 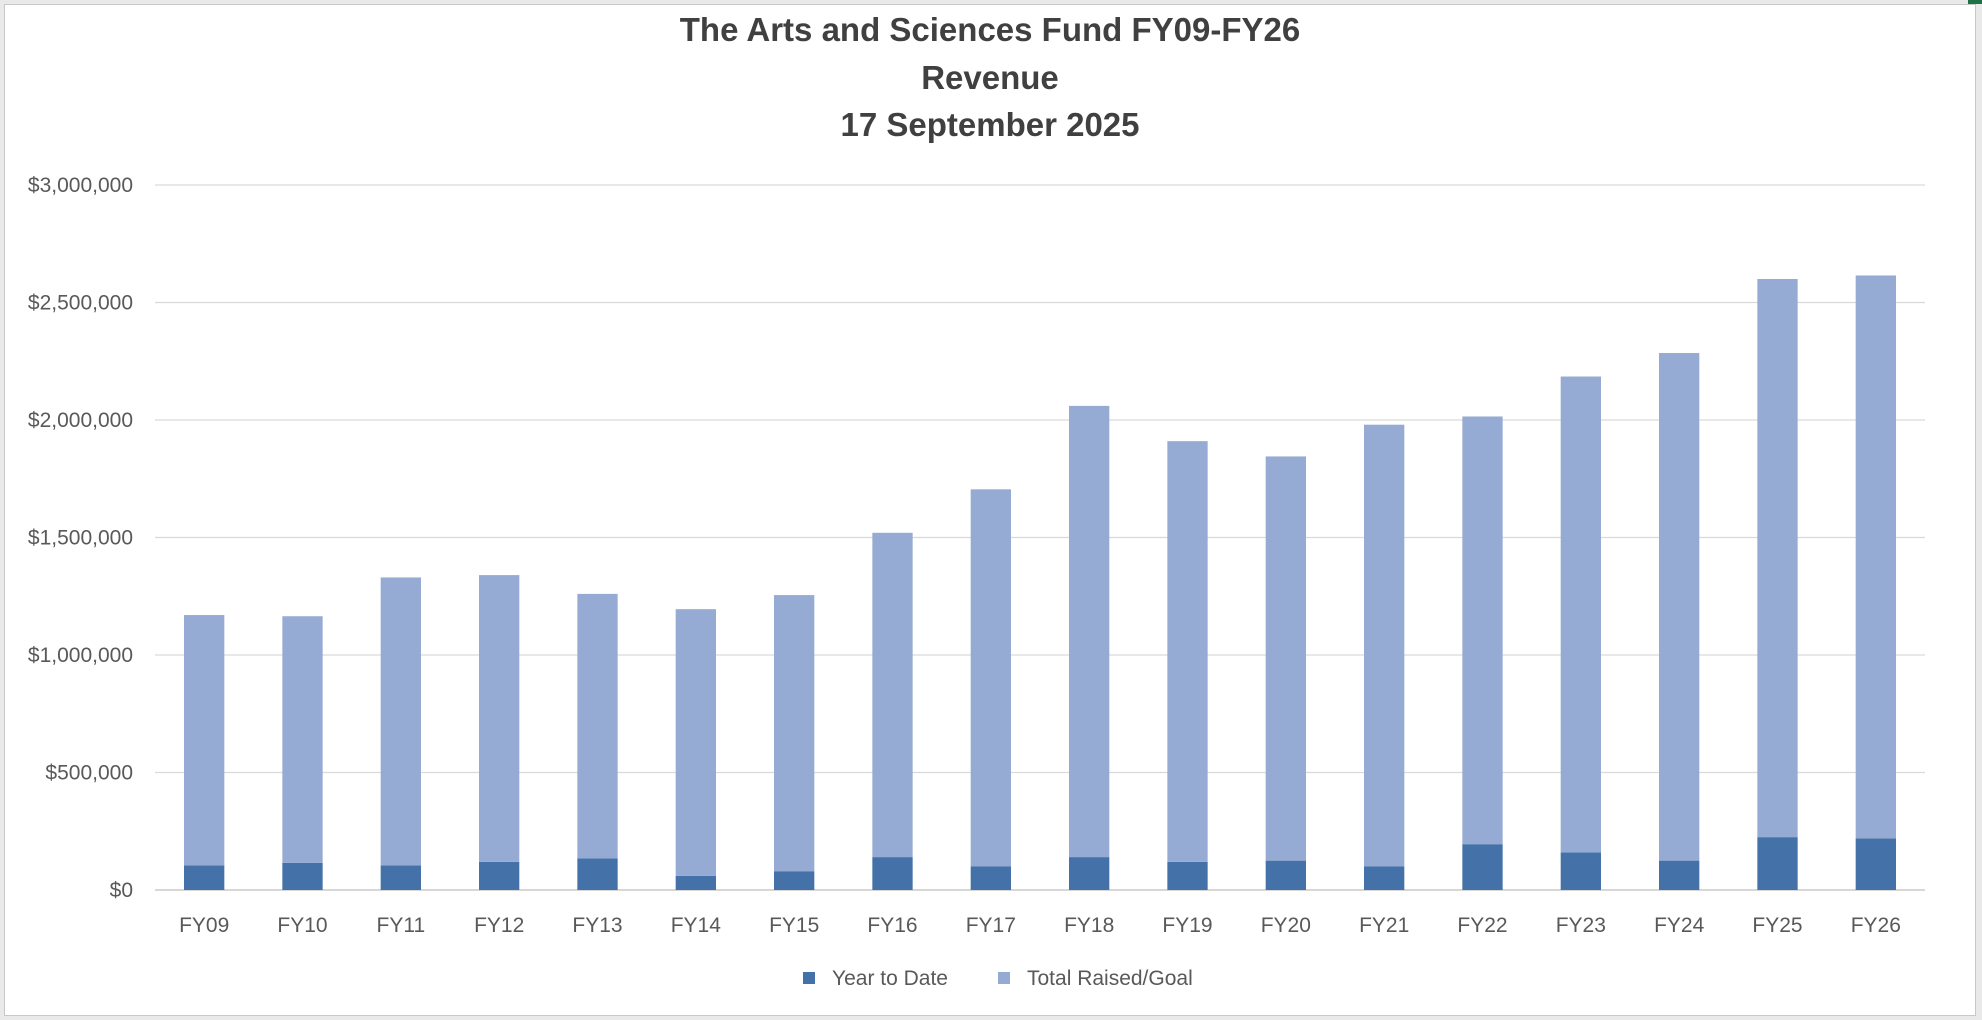 I want to click on bar-total-raised-fy10, so click(x=302, y=739).